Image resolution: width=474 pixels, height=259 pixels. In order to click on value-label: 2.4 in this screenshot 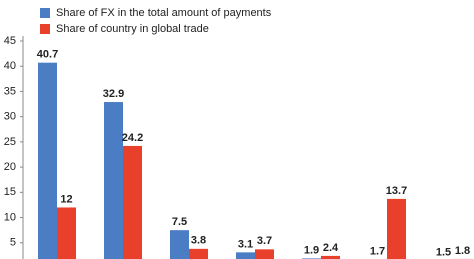, I will do `click(331, 248)`.